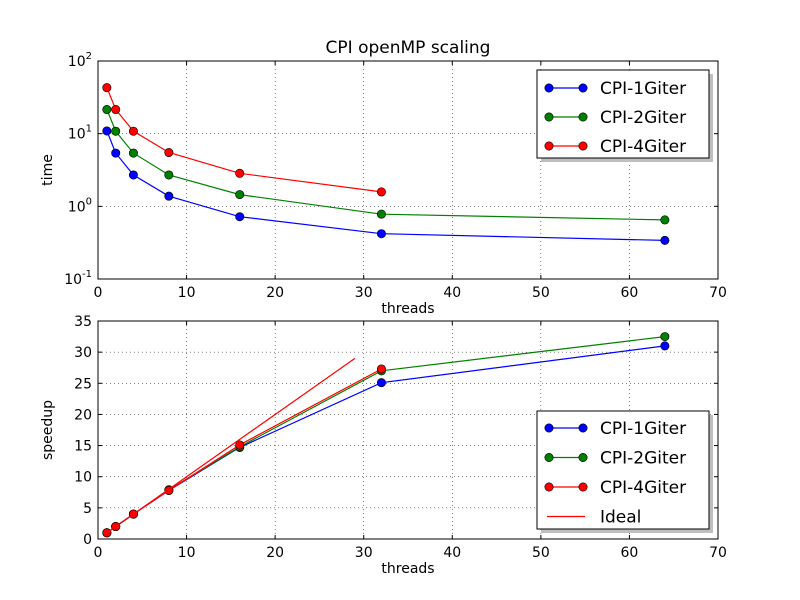 The width and height of the screenshot is (800, 600). What do you see at coordinates (87, 274) in the screenshot?
I see `y-tick-exponent: -1` at bounding box center [87, 274].